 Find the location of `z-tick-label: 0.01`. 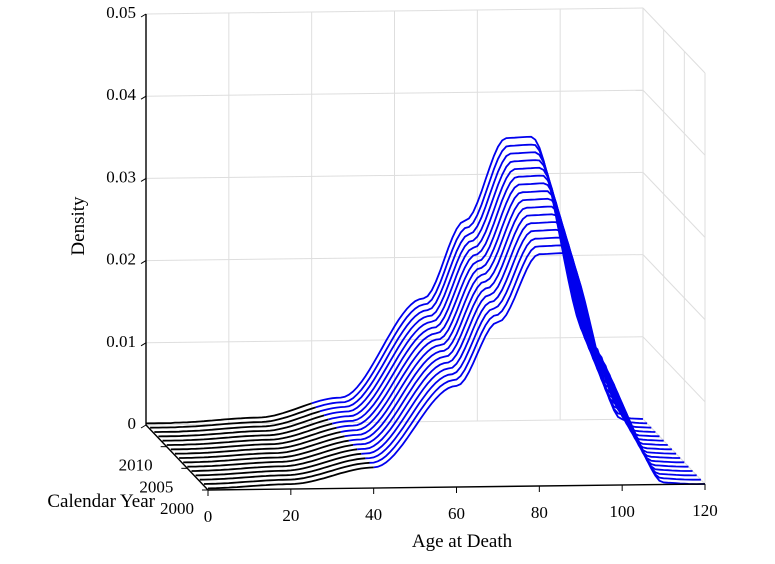

z-tick-label: 0.01 is located at coordinates (121, 341).